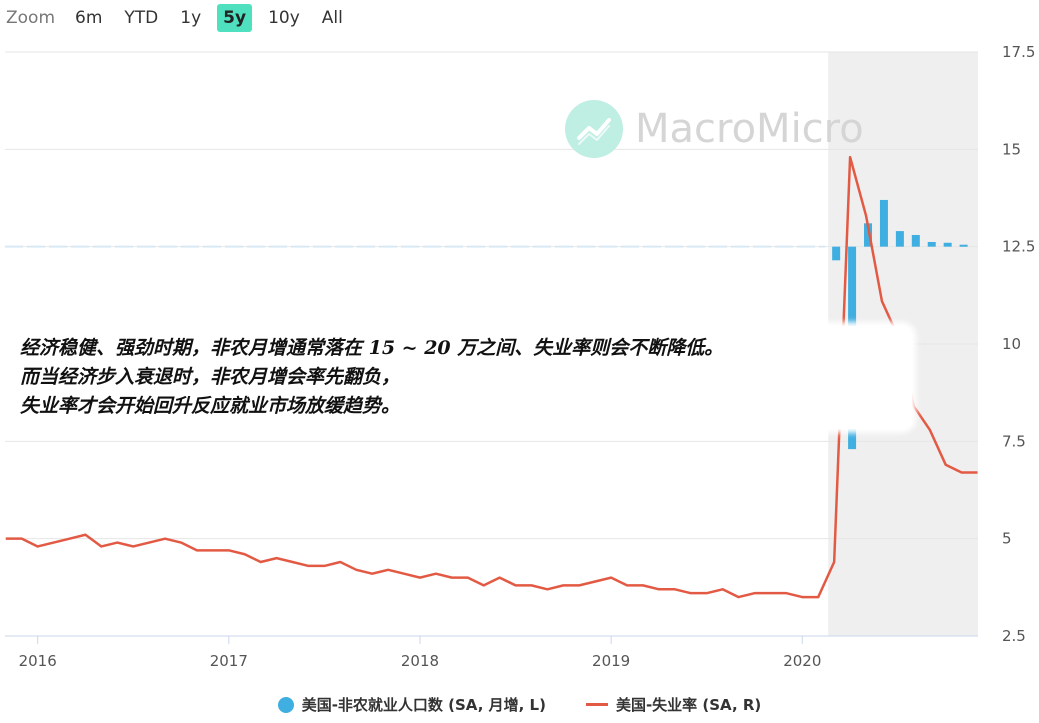 The height and width of the screenshot is (723, 1039). What do you see at coordinates (89, 18) in the screenshot?
I see `zoom-6m-button: 6m` at bounding box center [89, 18].